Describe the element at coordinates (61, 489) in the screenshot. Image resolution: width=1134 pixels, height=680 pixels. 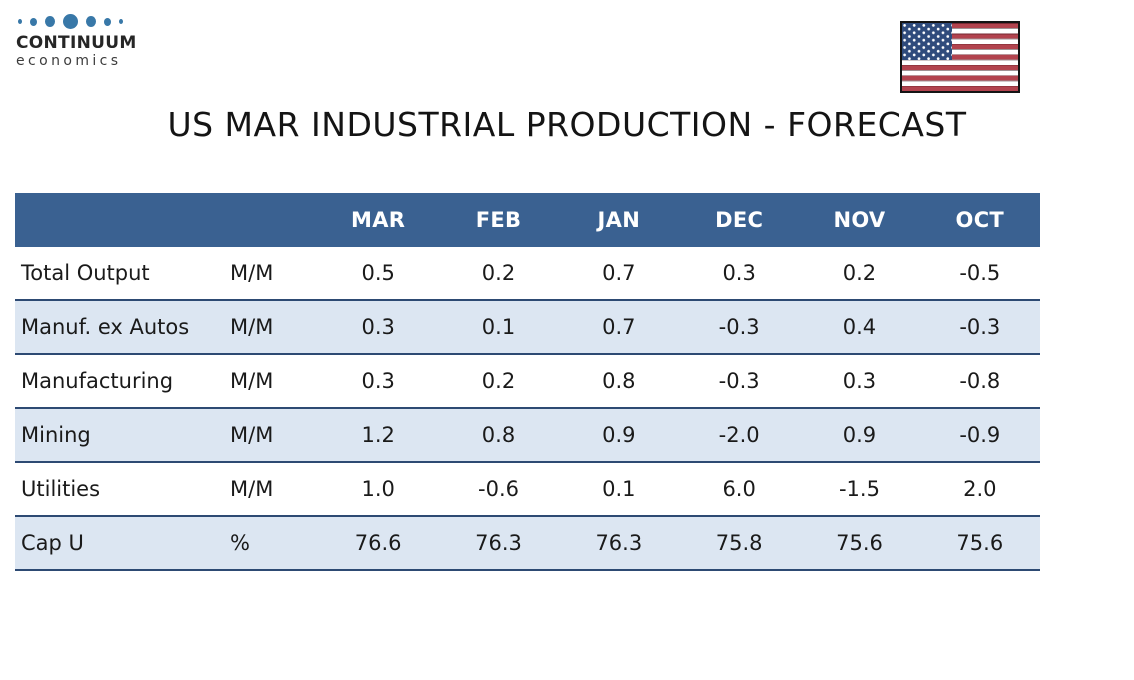
I see `row-label: Utilities` at that location.